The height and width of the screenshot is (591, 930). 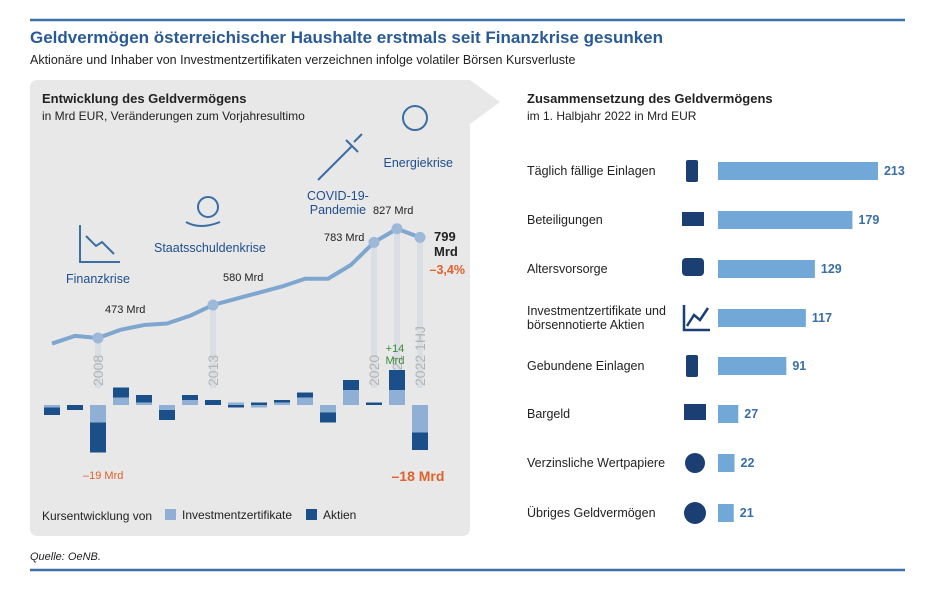 I want to click on icons, so click(x=253, y=184).